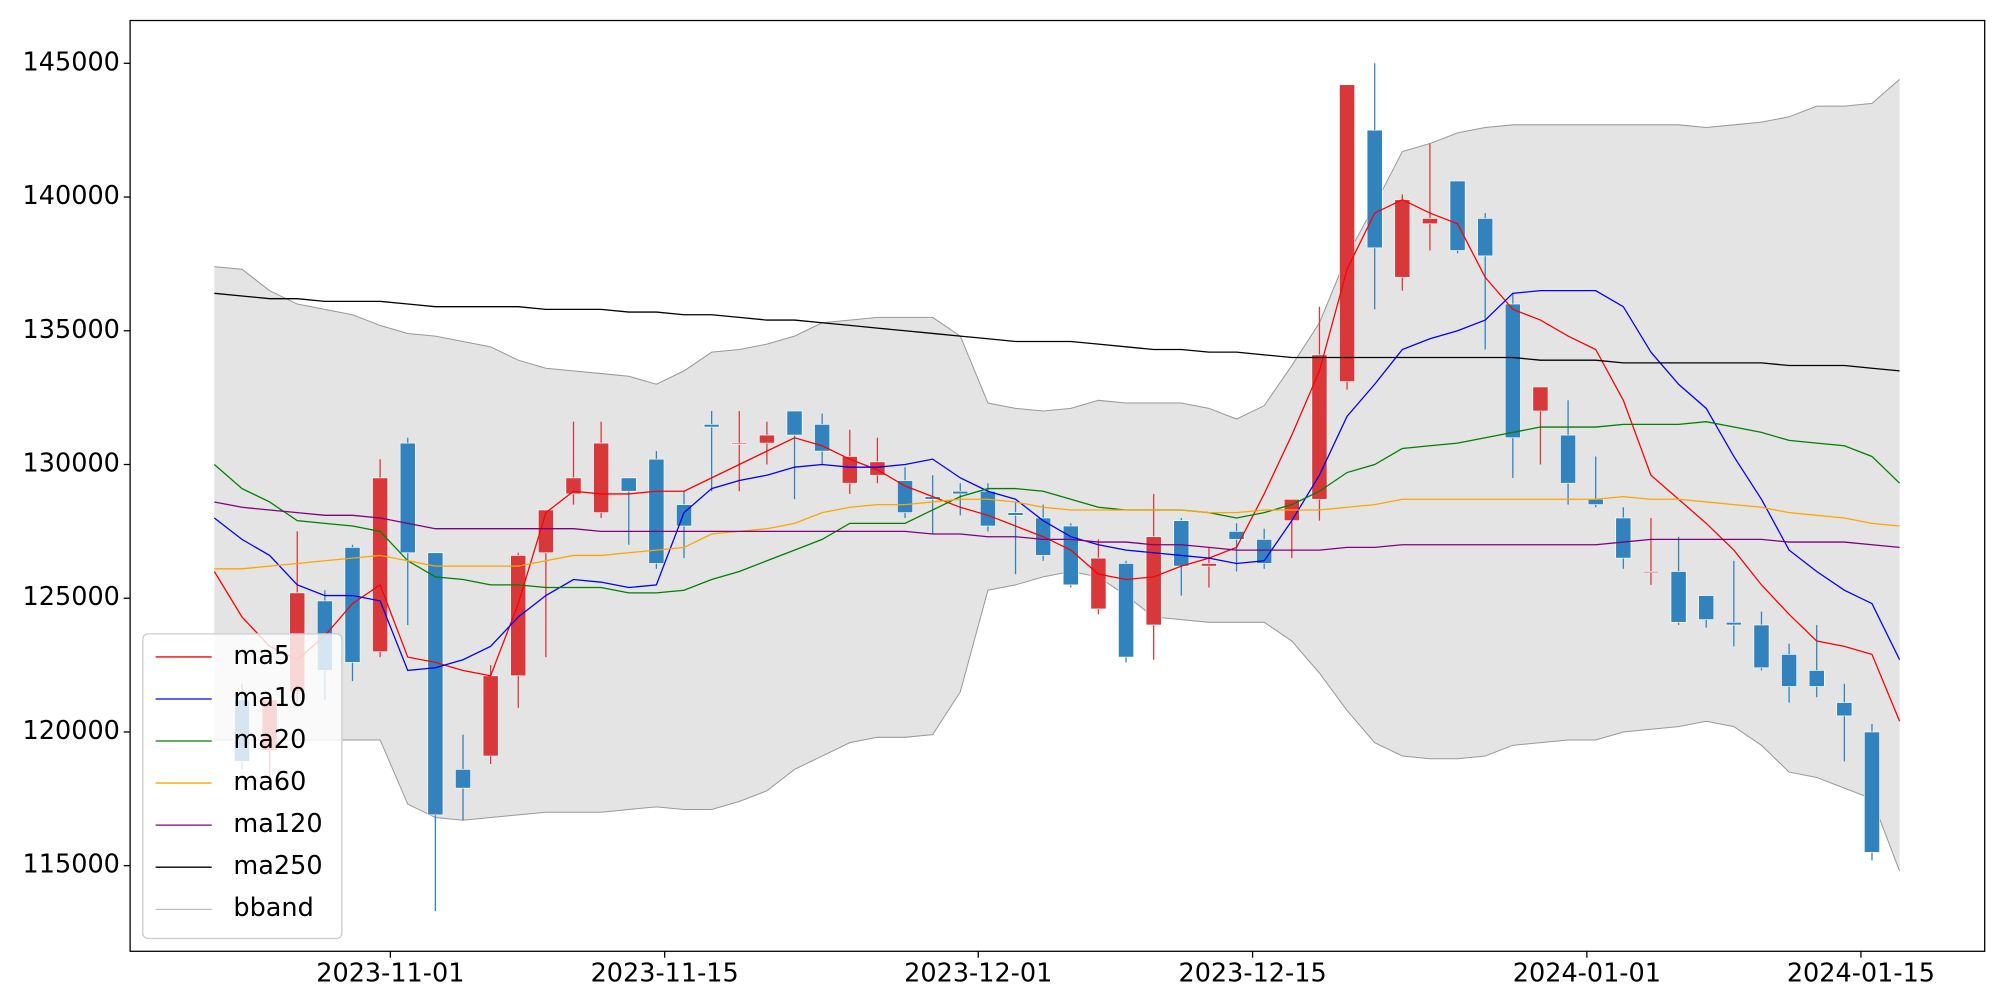 This screenshot has height=1000, width=2000. What do you see at coordinates (978, 973) in the screenshot?
I see `x-tick-label: 2023-12-01` at bounding box center [978, 973].